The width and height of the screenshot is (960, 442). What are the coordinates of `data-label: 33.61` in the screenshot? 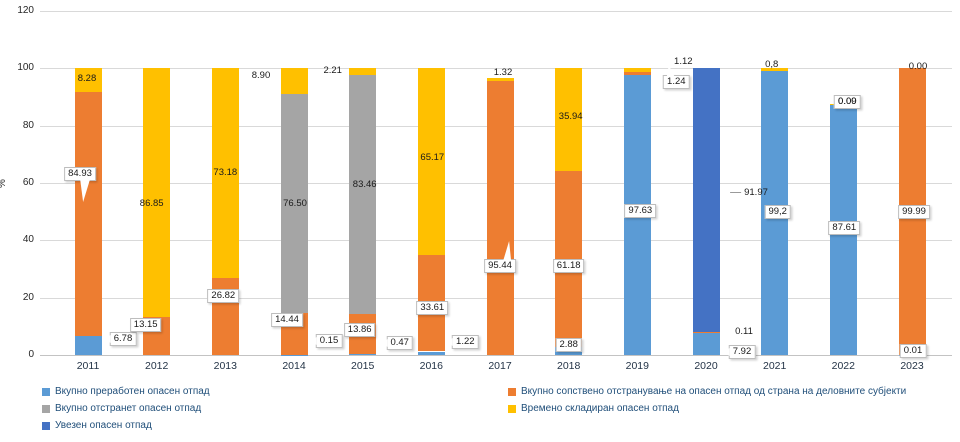 It's located at (432, 308).